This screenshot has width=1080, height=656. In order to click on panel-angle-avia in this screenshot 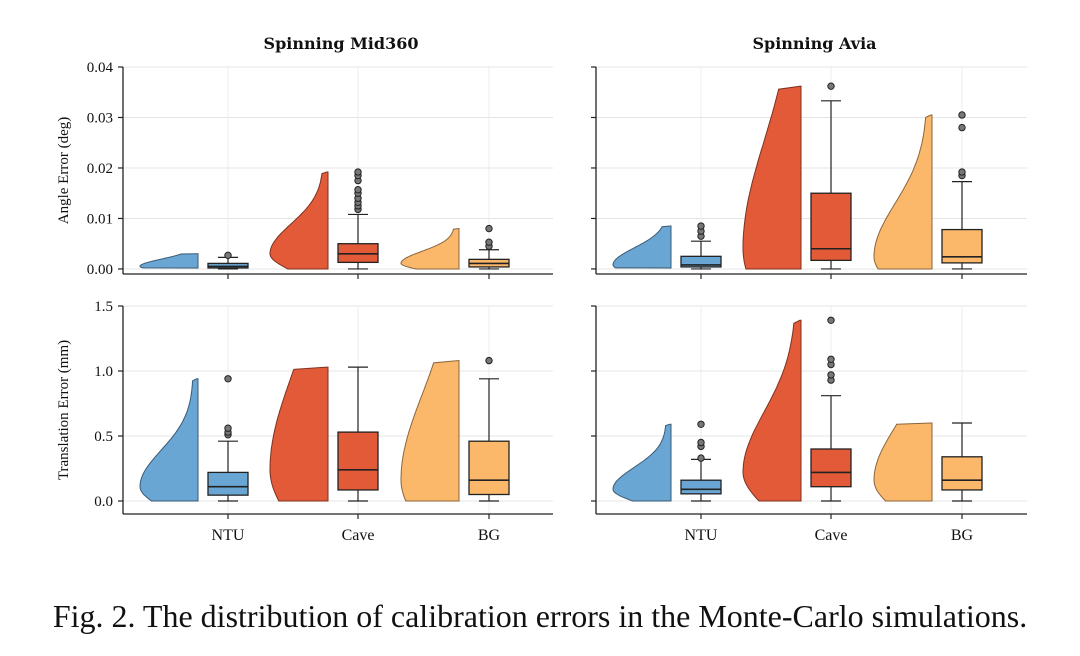, I will do `click(809, 172)`.